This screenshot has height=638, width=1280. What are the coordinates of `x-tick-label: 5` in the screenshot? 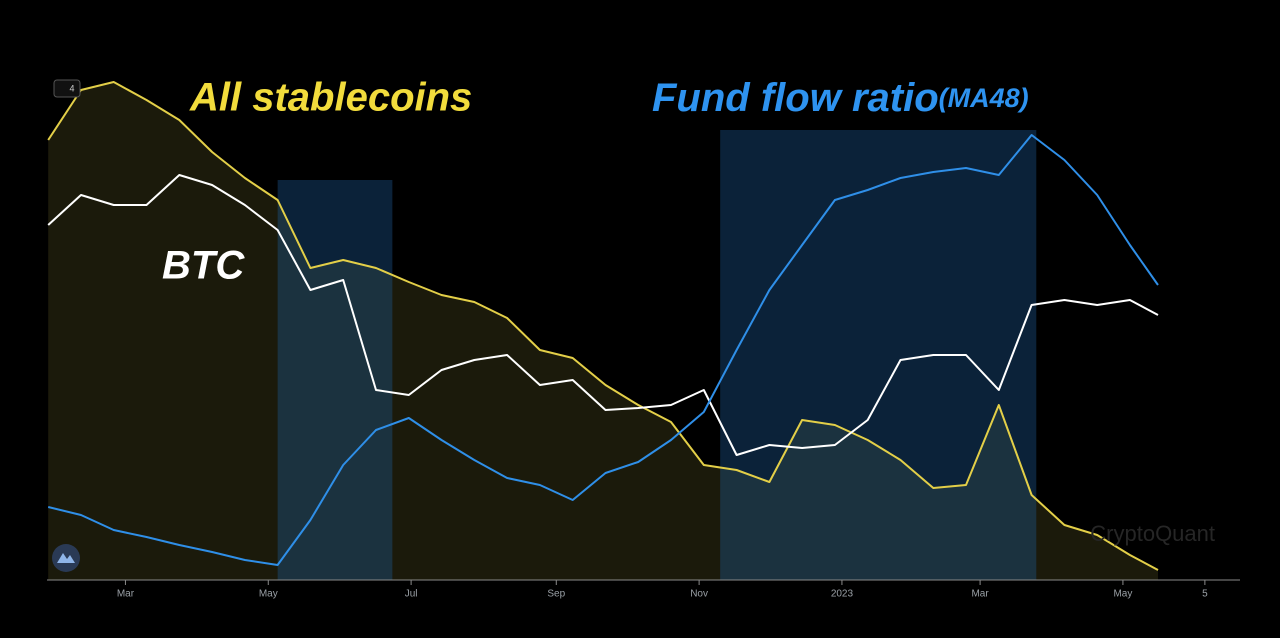 It's located at (1205, 594).